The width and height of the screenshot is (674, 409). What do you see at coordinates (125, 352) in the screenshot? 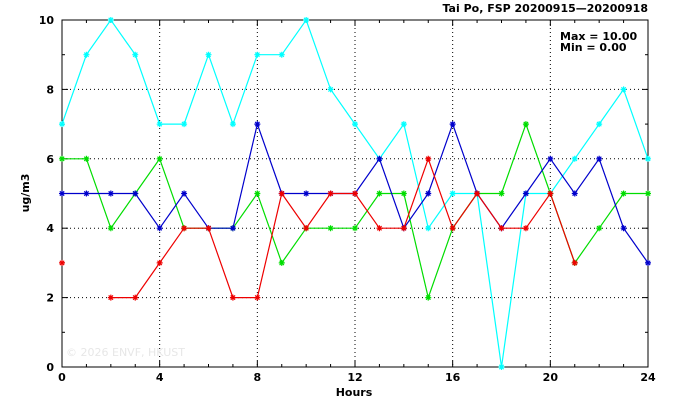
I see `watermark: © 2026 ENVF, HKUST` at bounding box center [125, 352].